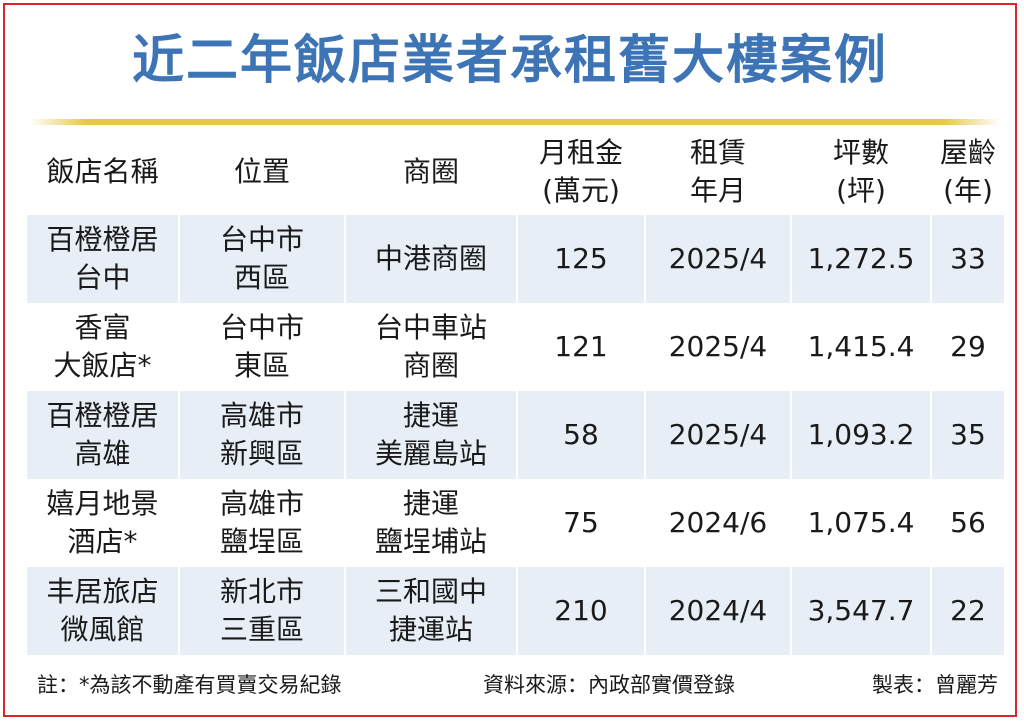  Describe the element at coordinates (103, 523) in the screenshot. I see `cell-hotel-name: 嬉月地景 酒店*` at that location.